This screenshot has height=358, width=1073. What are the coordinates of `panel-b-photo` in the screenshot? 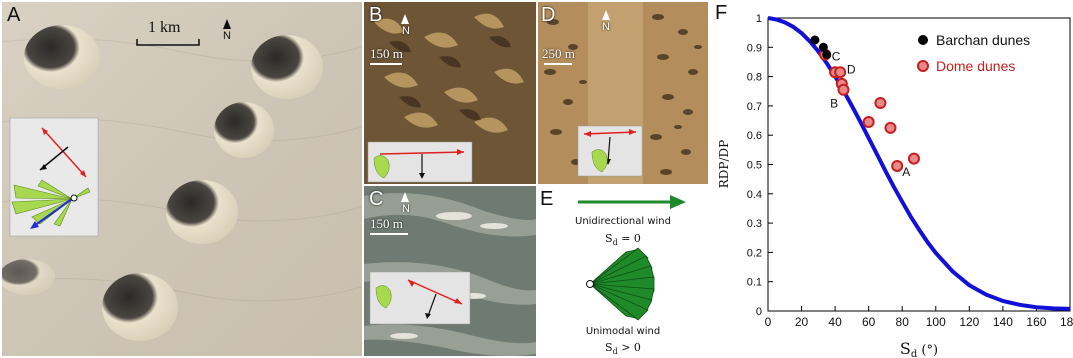 It's located at (450, 93).